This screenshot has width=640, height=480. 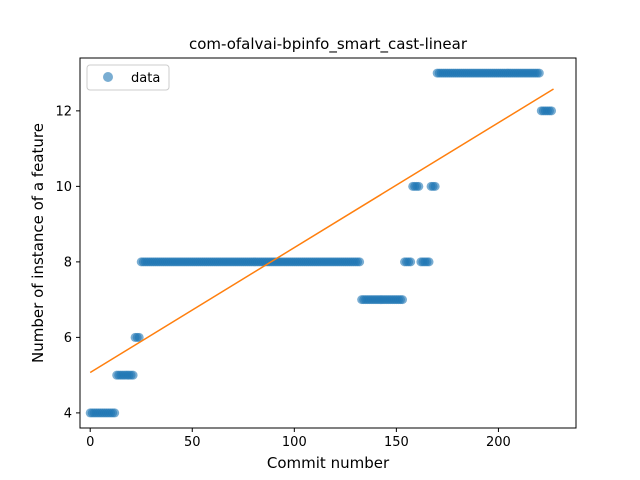 I want to click on y-tick-label: 10, so click(x=63, y=187).